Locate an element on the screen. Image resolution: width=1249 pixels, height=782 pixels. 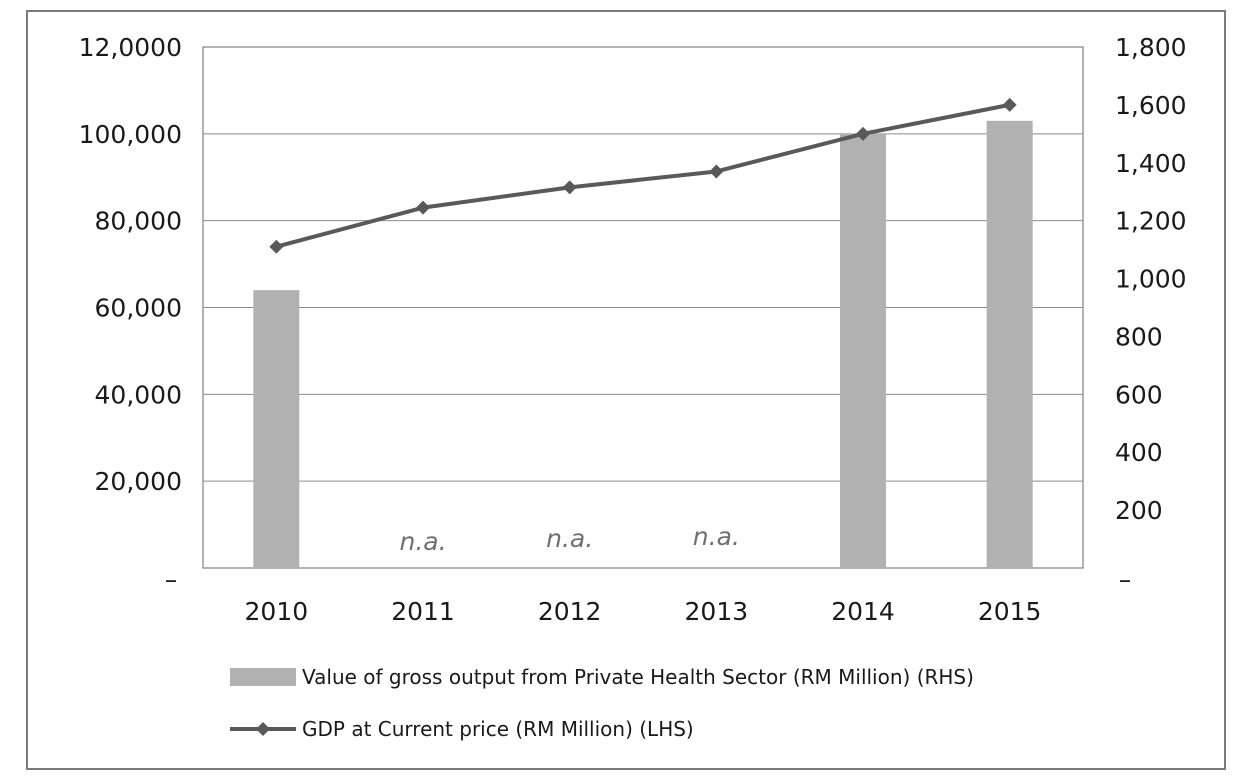
right-tick-label: – is located at coordinates (1125, 579).